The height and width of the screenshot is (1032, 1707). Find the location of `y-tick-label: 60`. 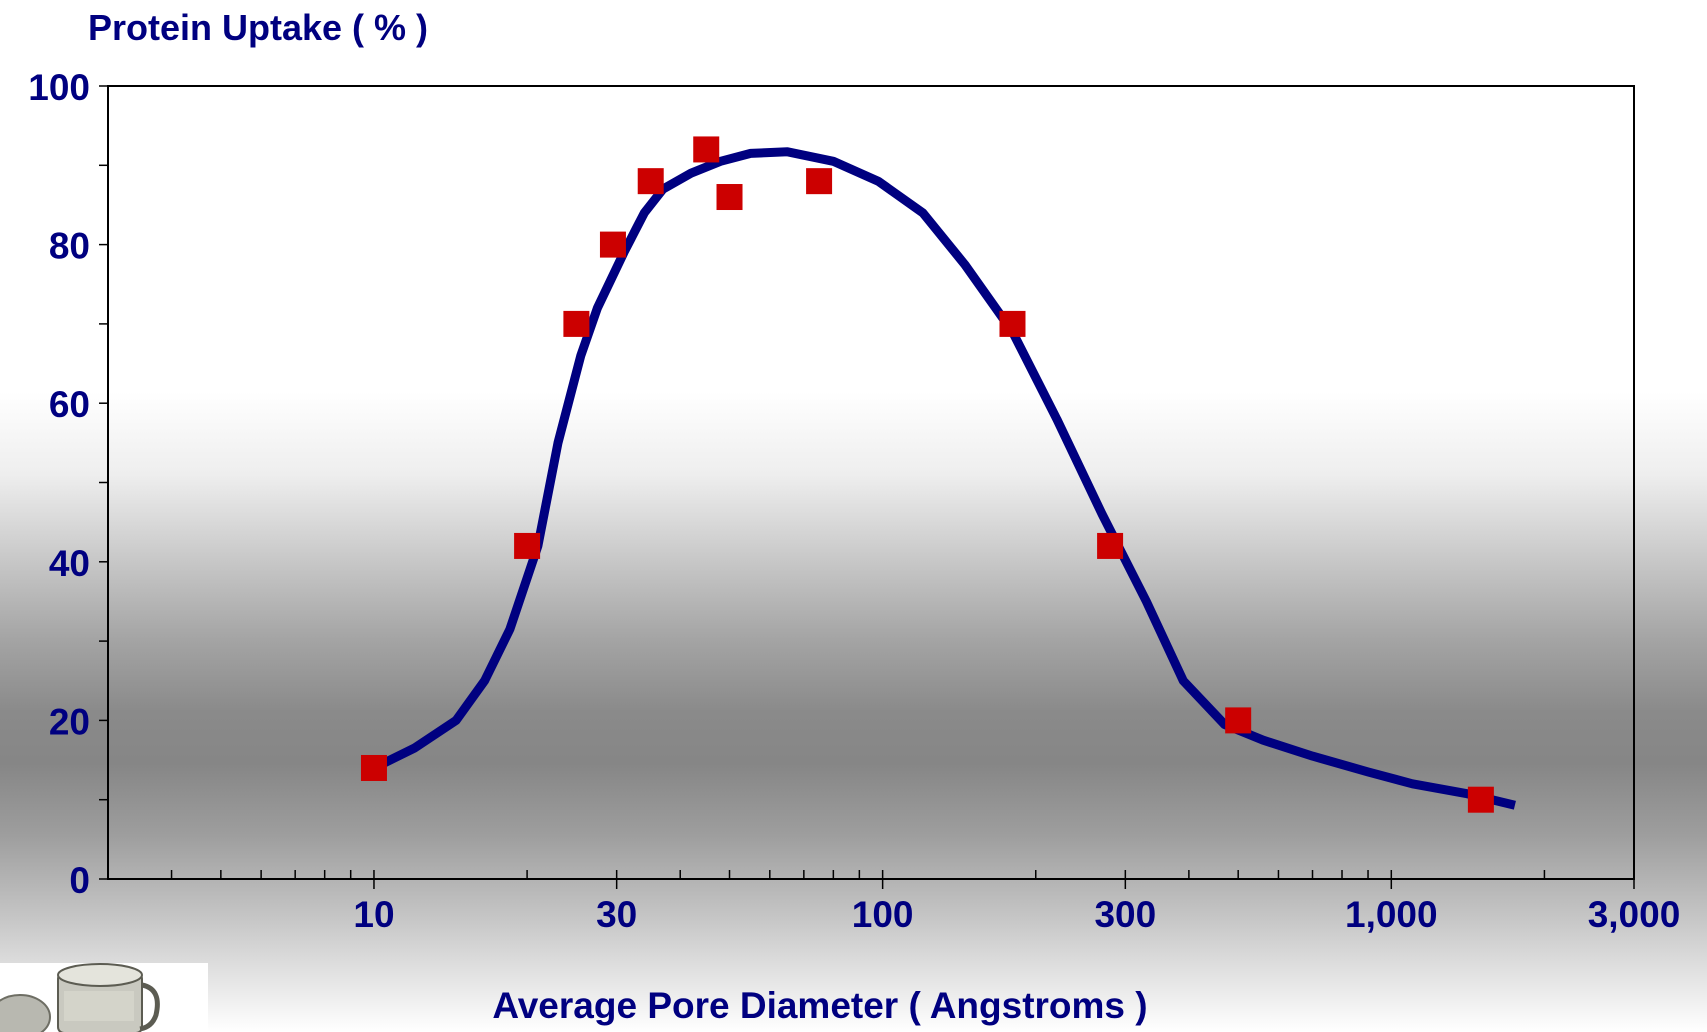

y-tick-label: 60 is located at coordinates (69, 404).